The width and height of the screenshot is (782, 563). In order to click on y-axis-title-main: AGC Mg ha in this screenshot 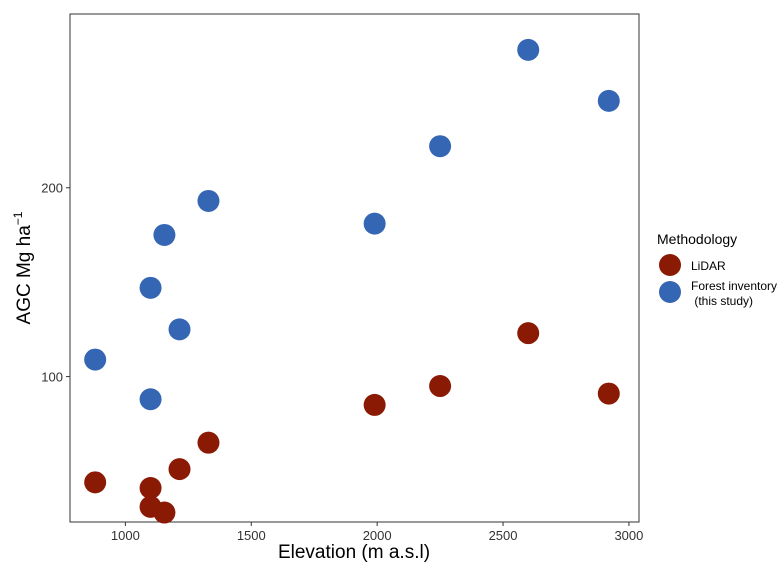, I will do `click(24, 275)`.